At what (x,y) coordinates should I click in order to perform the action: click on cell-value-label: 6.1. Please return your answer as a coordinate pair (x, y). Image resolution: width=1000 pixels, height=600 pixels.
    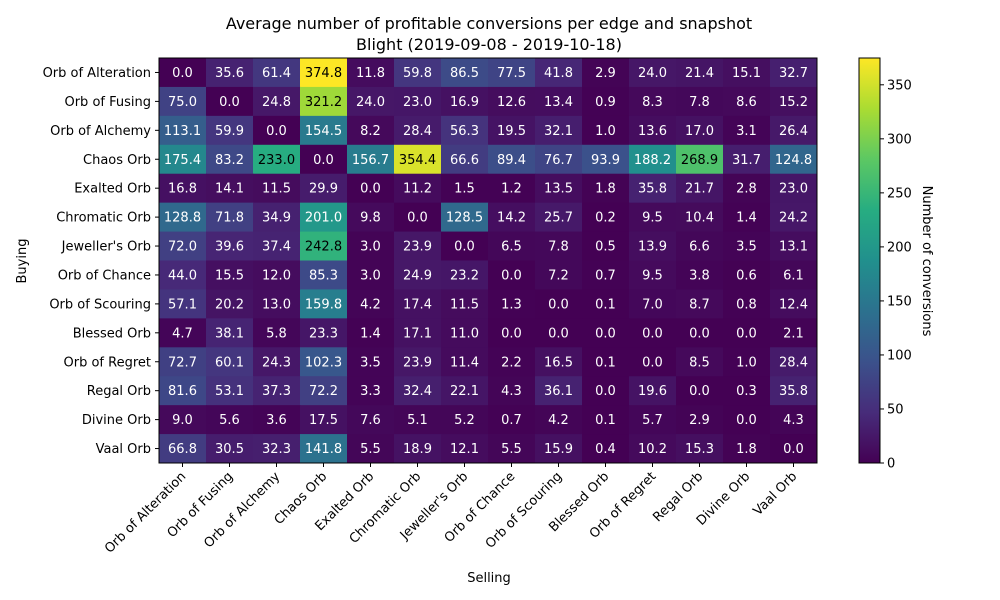
    Looking at the image, I should click on (793, 275).